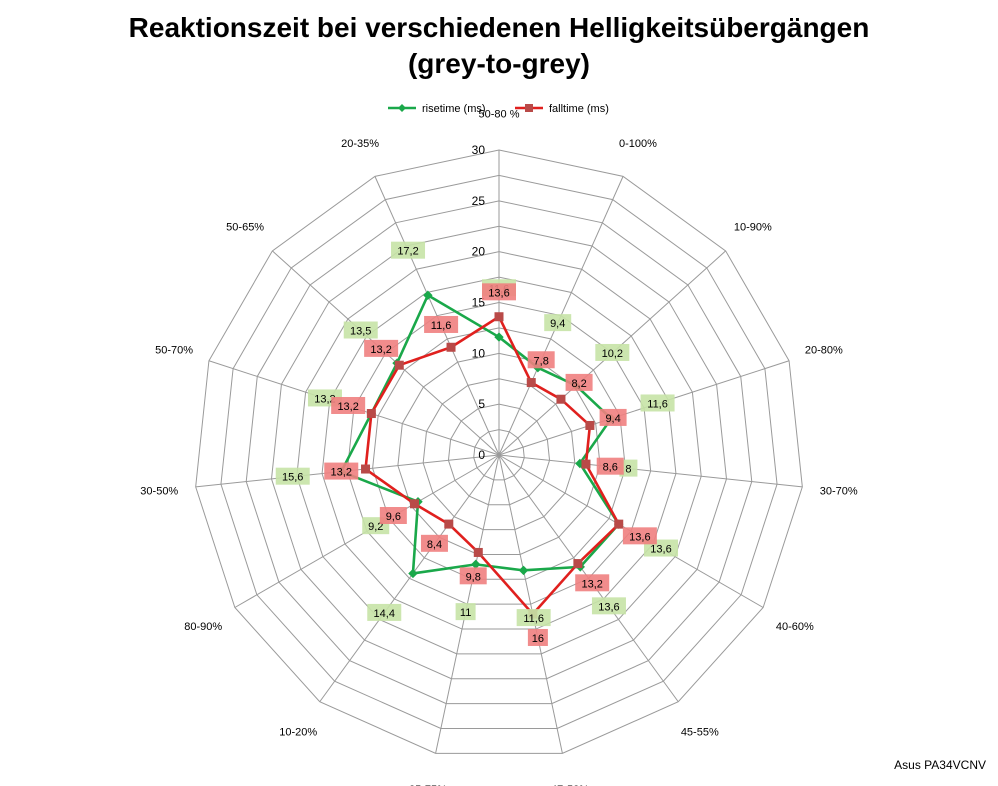  I want to click on legend: risetime (ms) falltime (ms), so click(498, 109).